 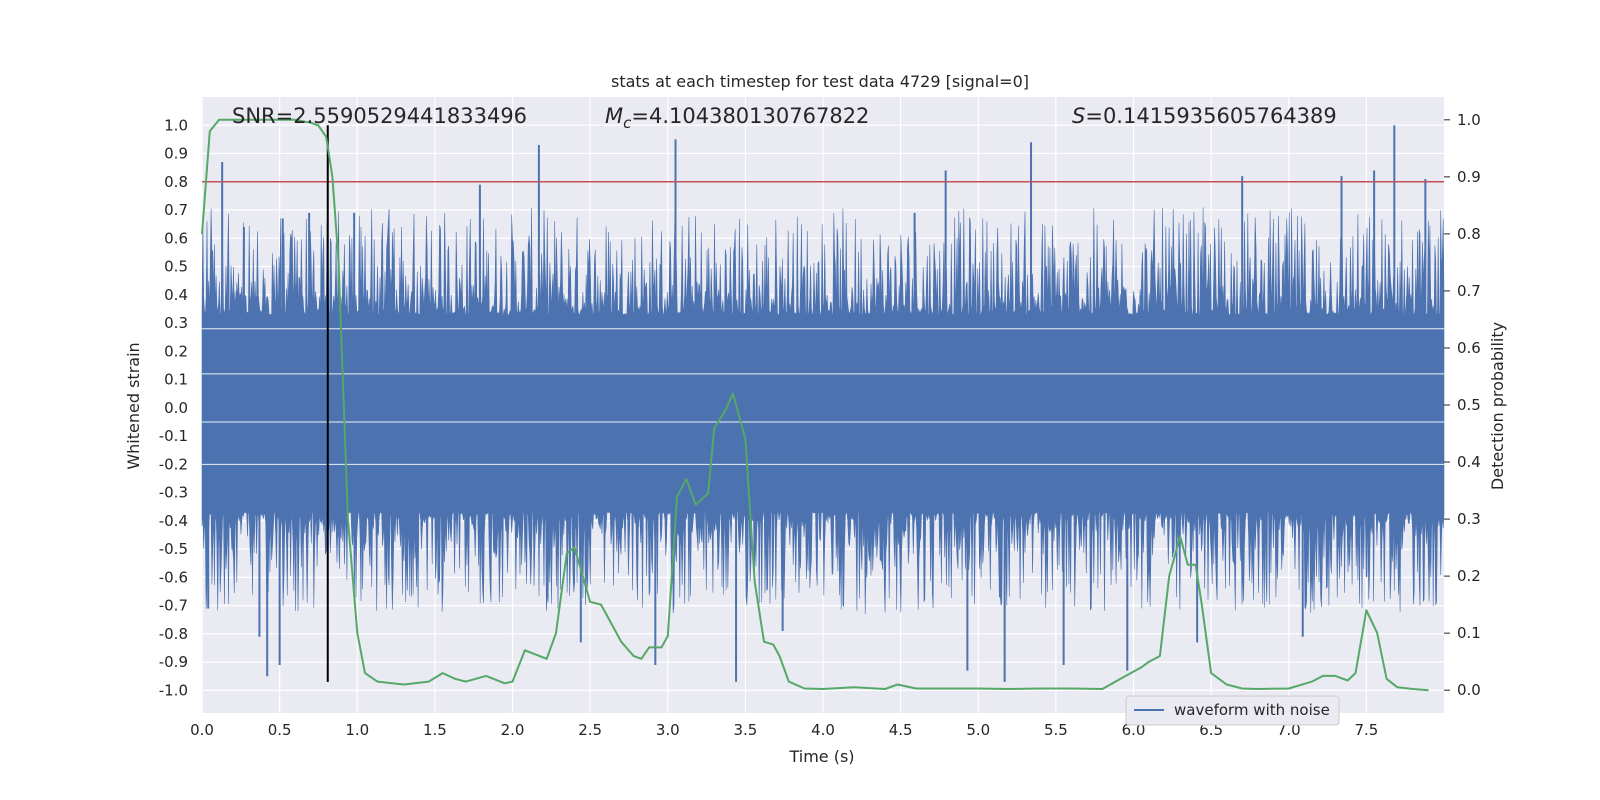 I want to click on x-tick-label: 4.0, so click(x=823, y=730).